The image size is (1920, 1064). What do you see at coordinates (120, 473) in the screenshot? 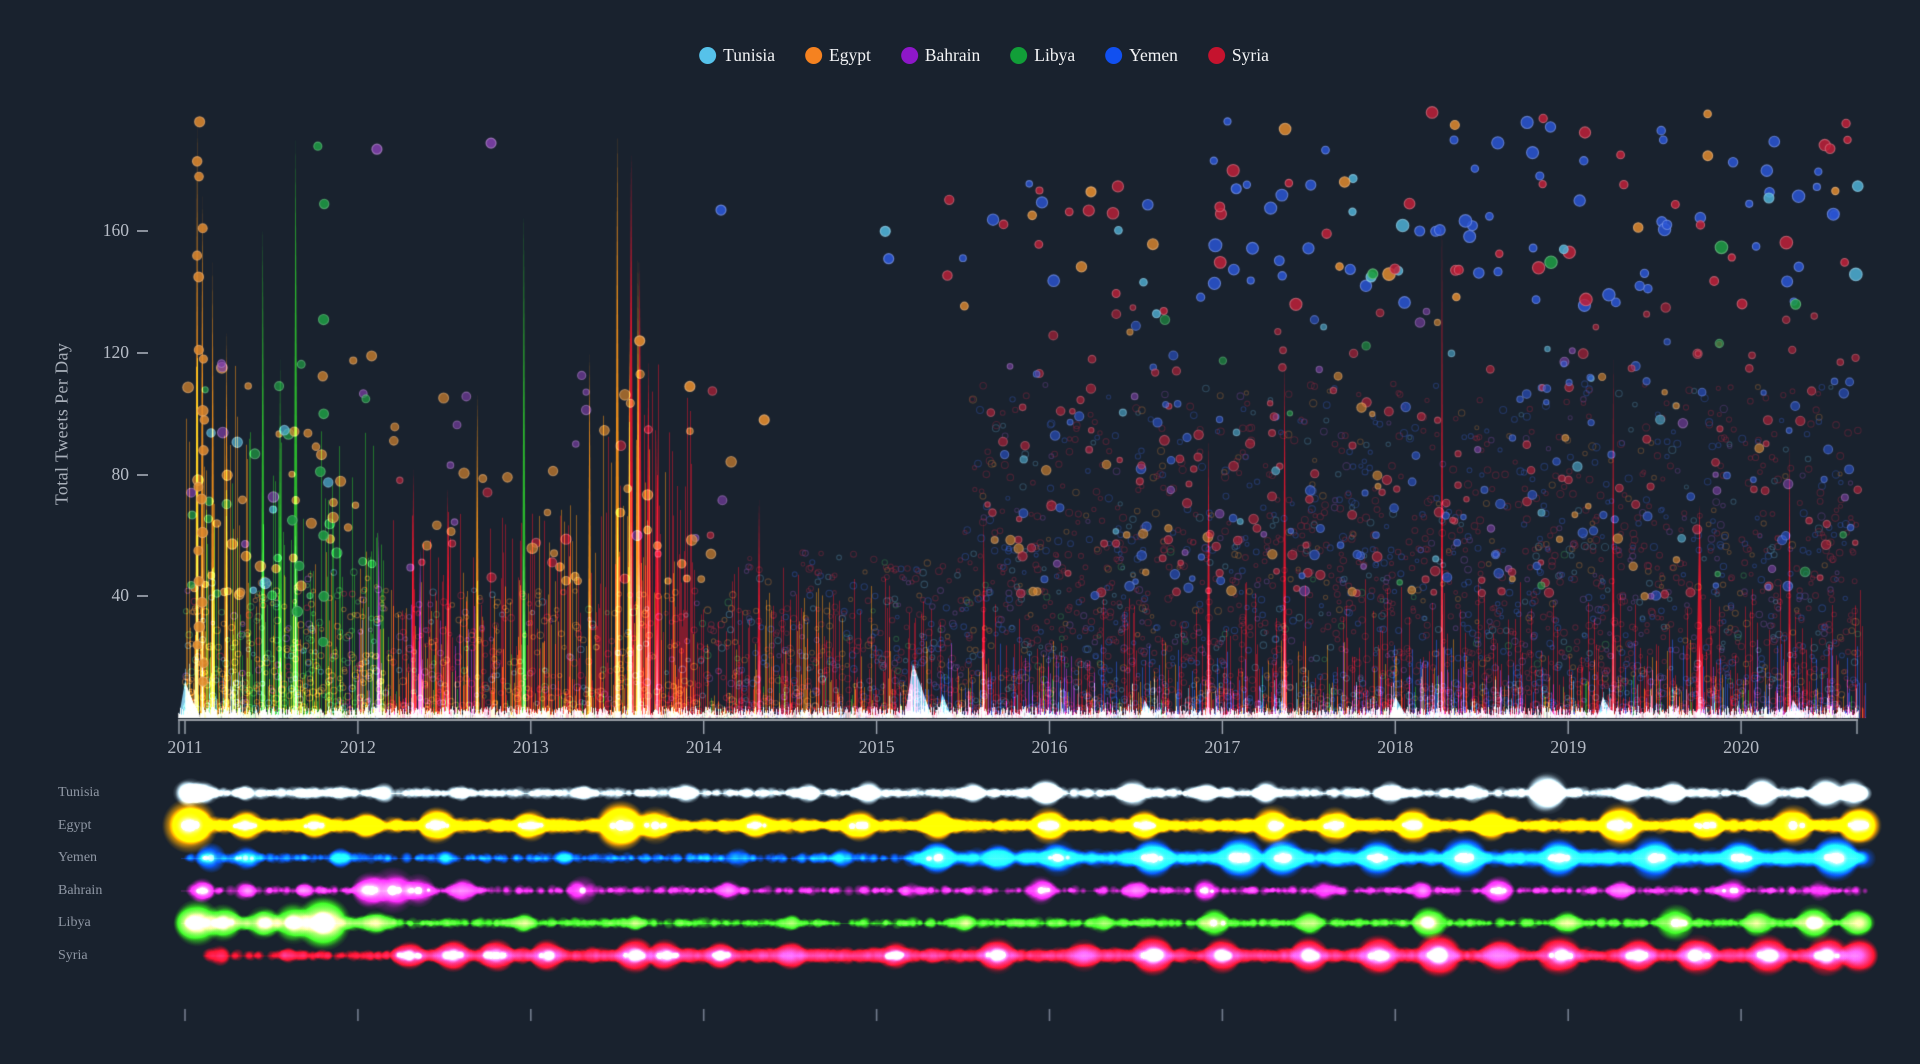
I see `y-tick-label: 80` at bounding box center [120, 473].